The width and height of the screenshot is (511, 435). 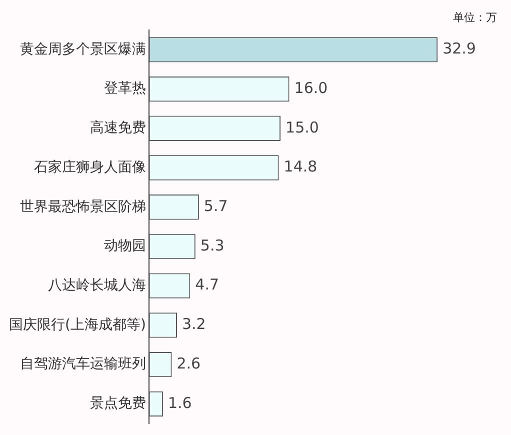 I want to click on data-label: 4.7, so click(x=207, y=285).